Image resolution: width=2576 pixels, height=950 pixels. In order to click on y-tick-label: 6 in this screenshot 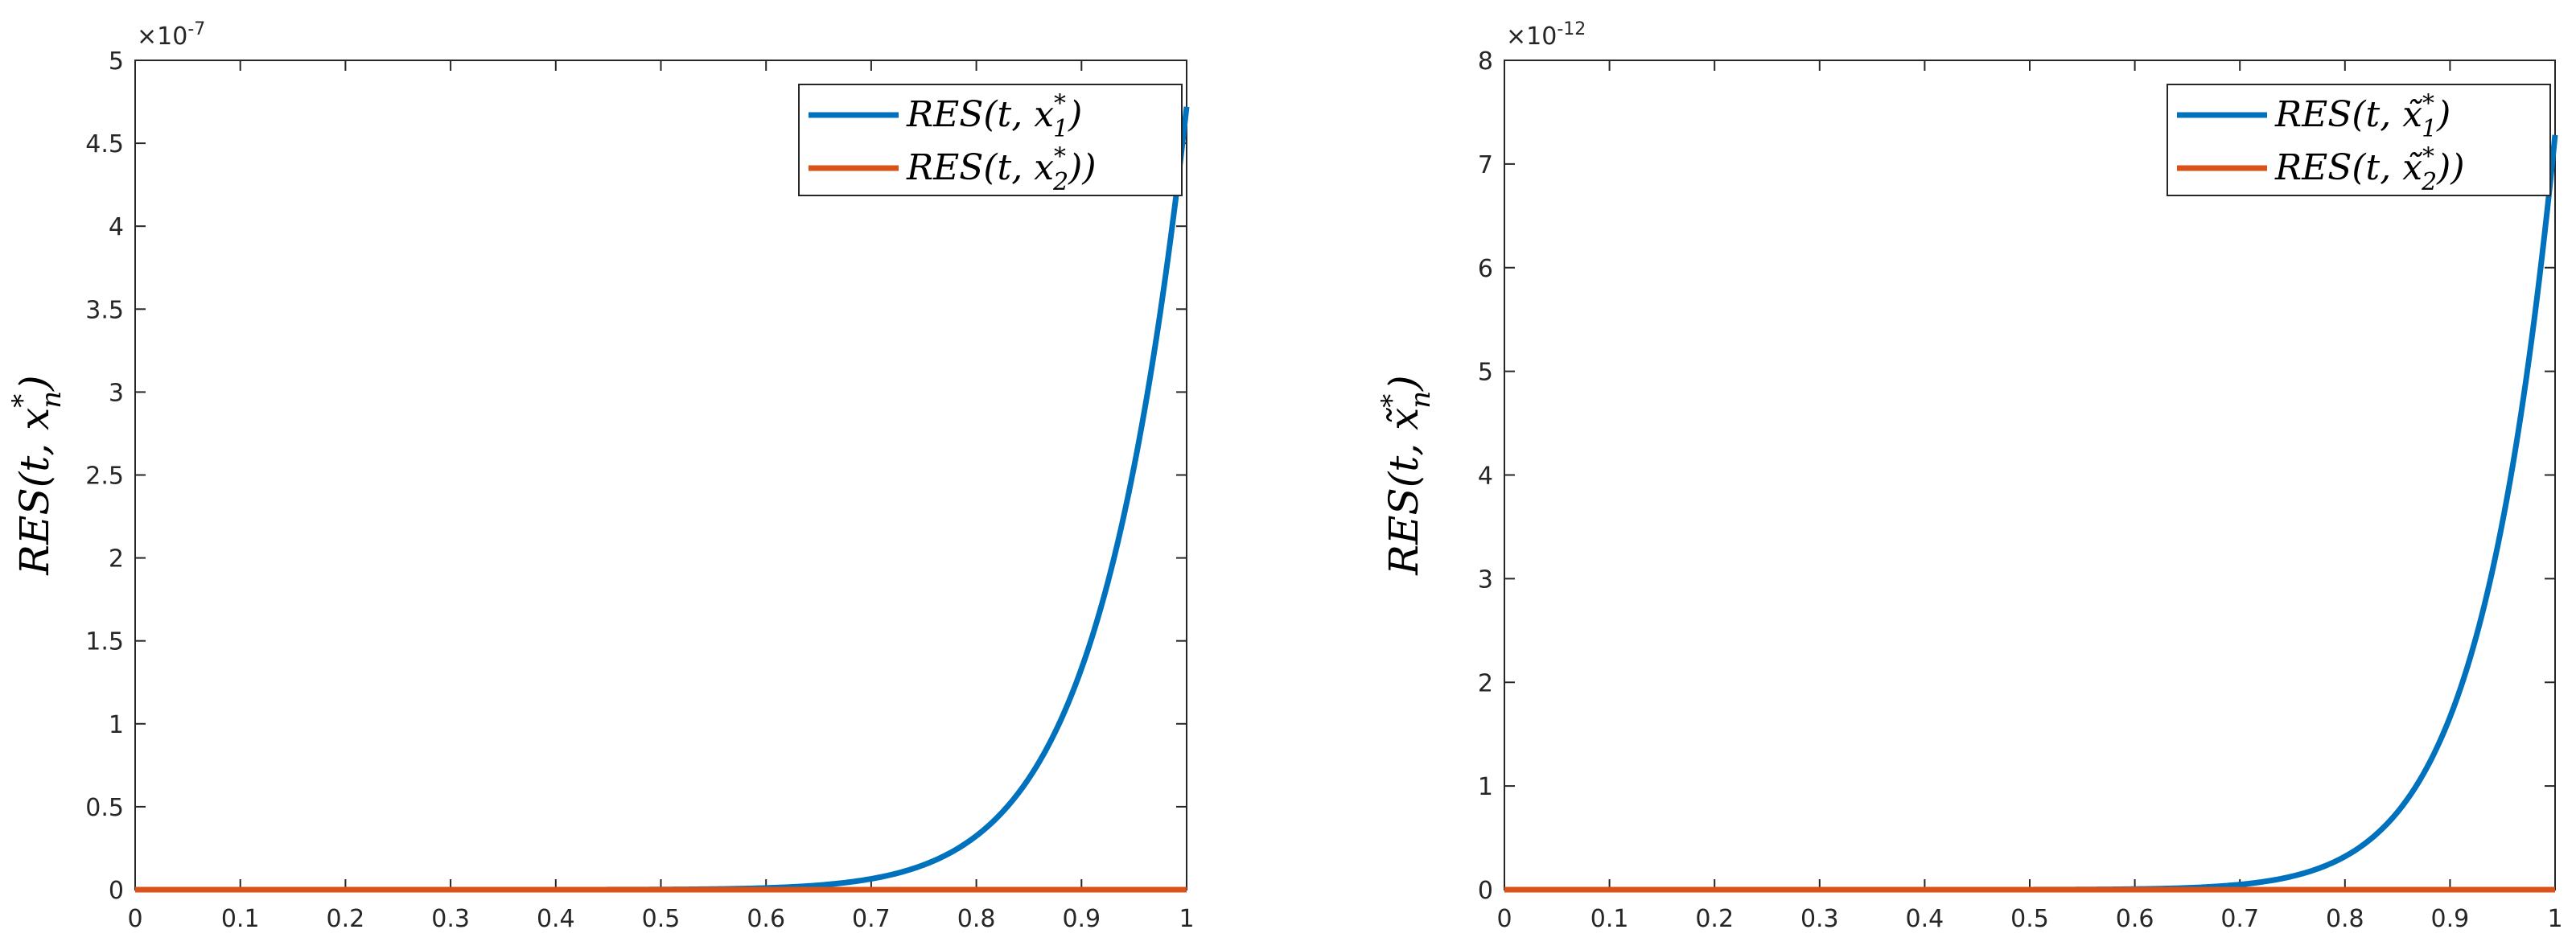, I will do `click(1485, 269)`.